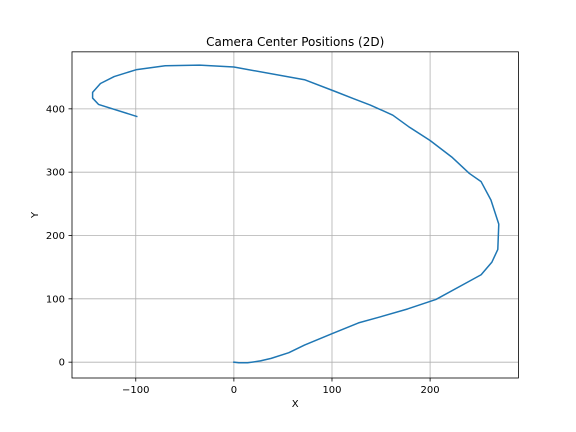 The height and width of the screenshot is (432, 576). I want to click on x-axis-ticks: −100 0 100 200, so click(281, 387).